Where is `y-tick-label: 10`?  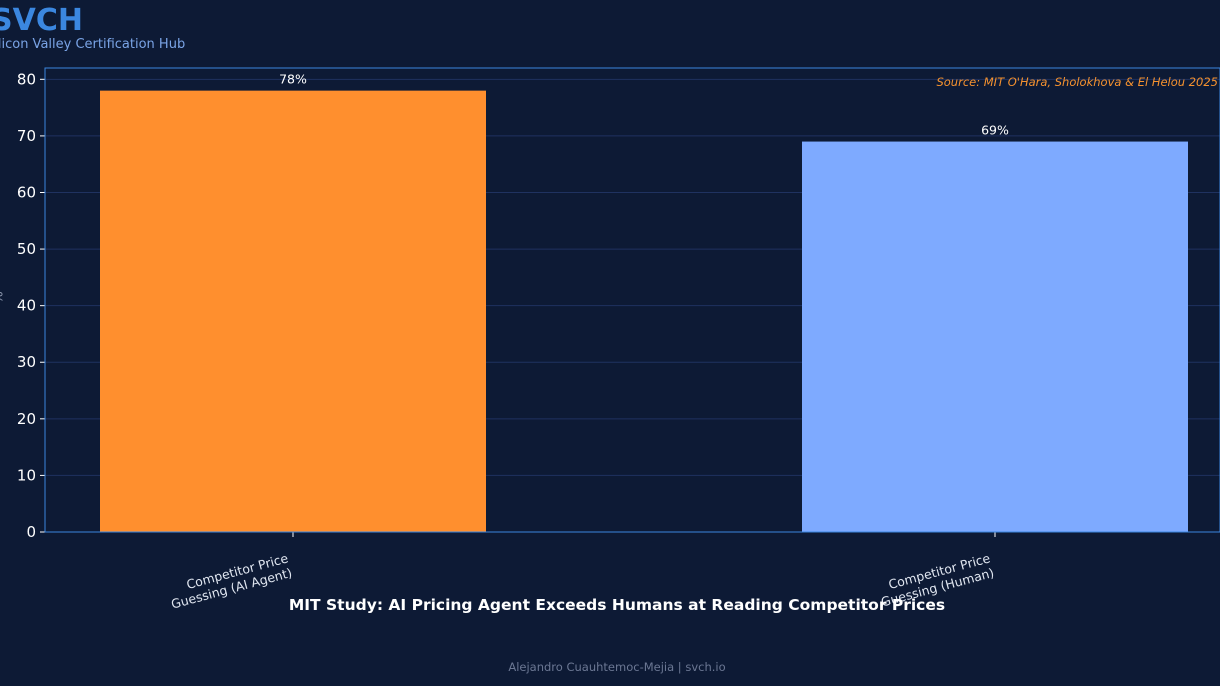
y-tick-label: 10 is located at coordinates (26, 475).